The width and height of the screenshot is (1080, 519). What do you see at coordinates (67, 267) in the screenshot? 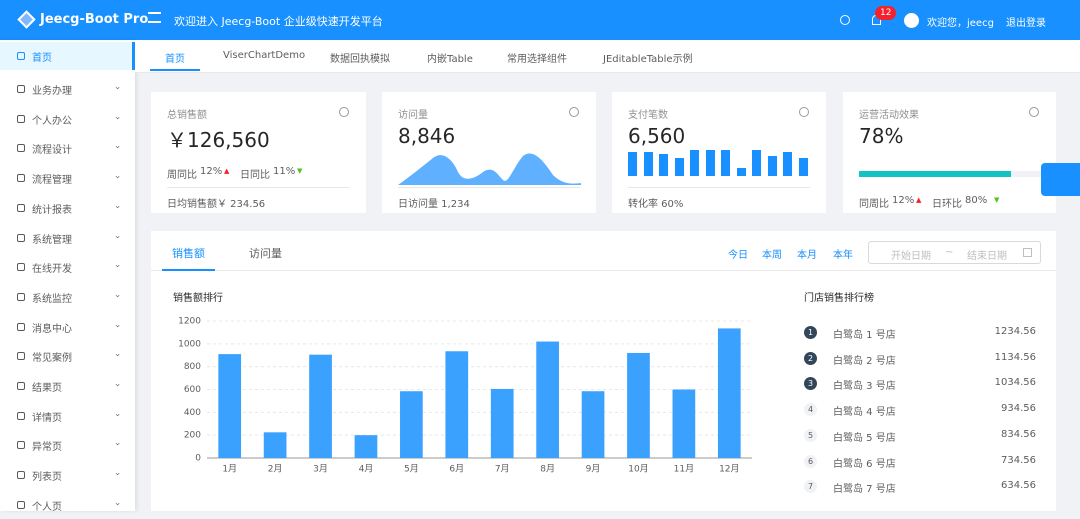
I see `menu-item: 在线开发 ›` at bounding box center [67, 267].